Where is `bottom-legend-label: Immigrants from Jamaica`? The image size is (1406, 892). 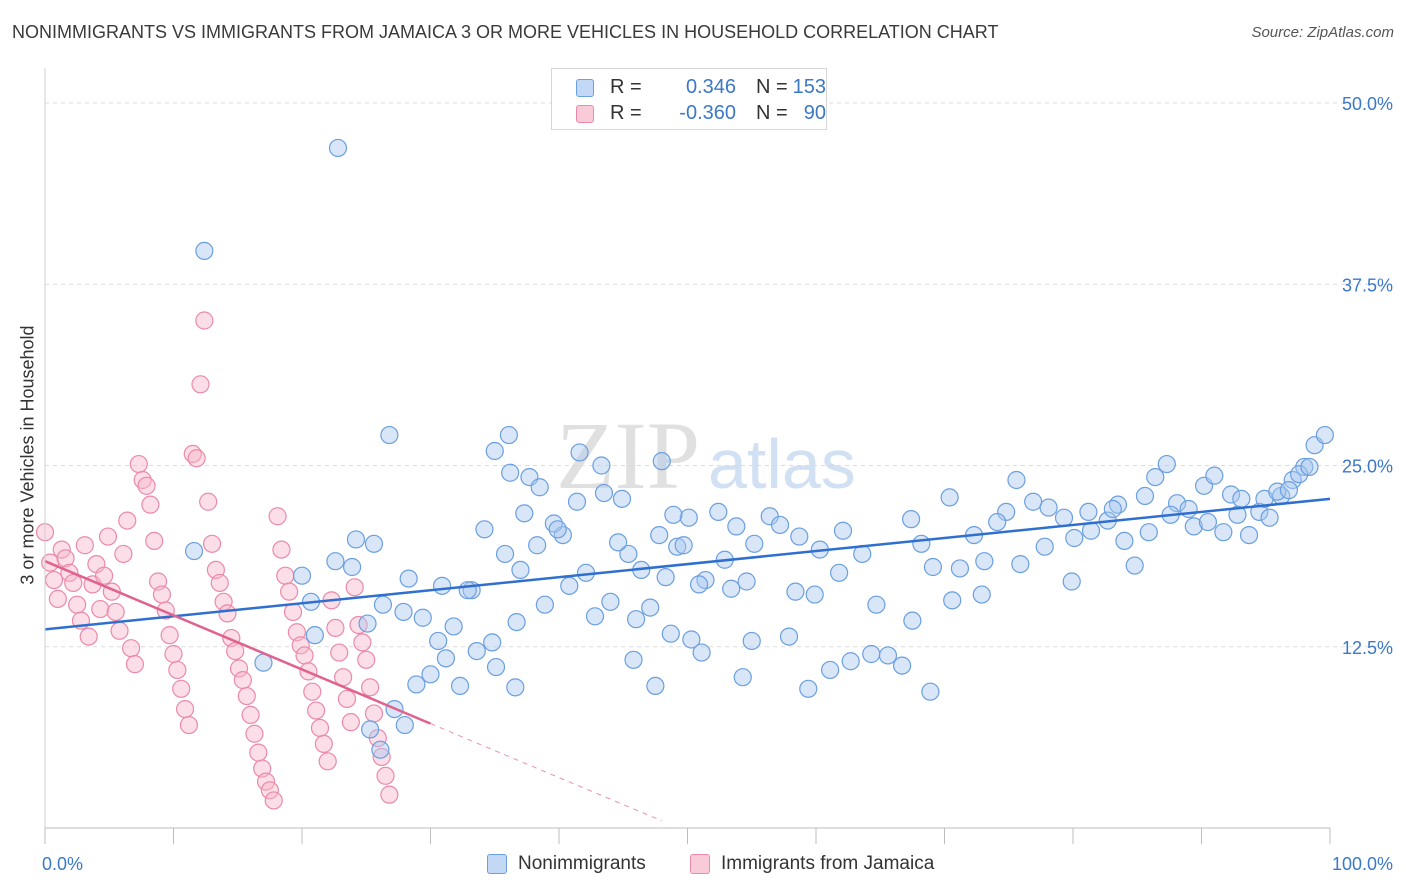
bottom-legend-label: Immigrants from Jamaica is located at coordinates (828, 863).